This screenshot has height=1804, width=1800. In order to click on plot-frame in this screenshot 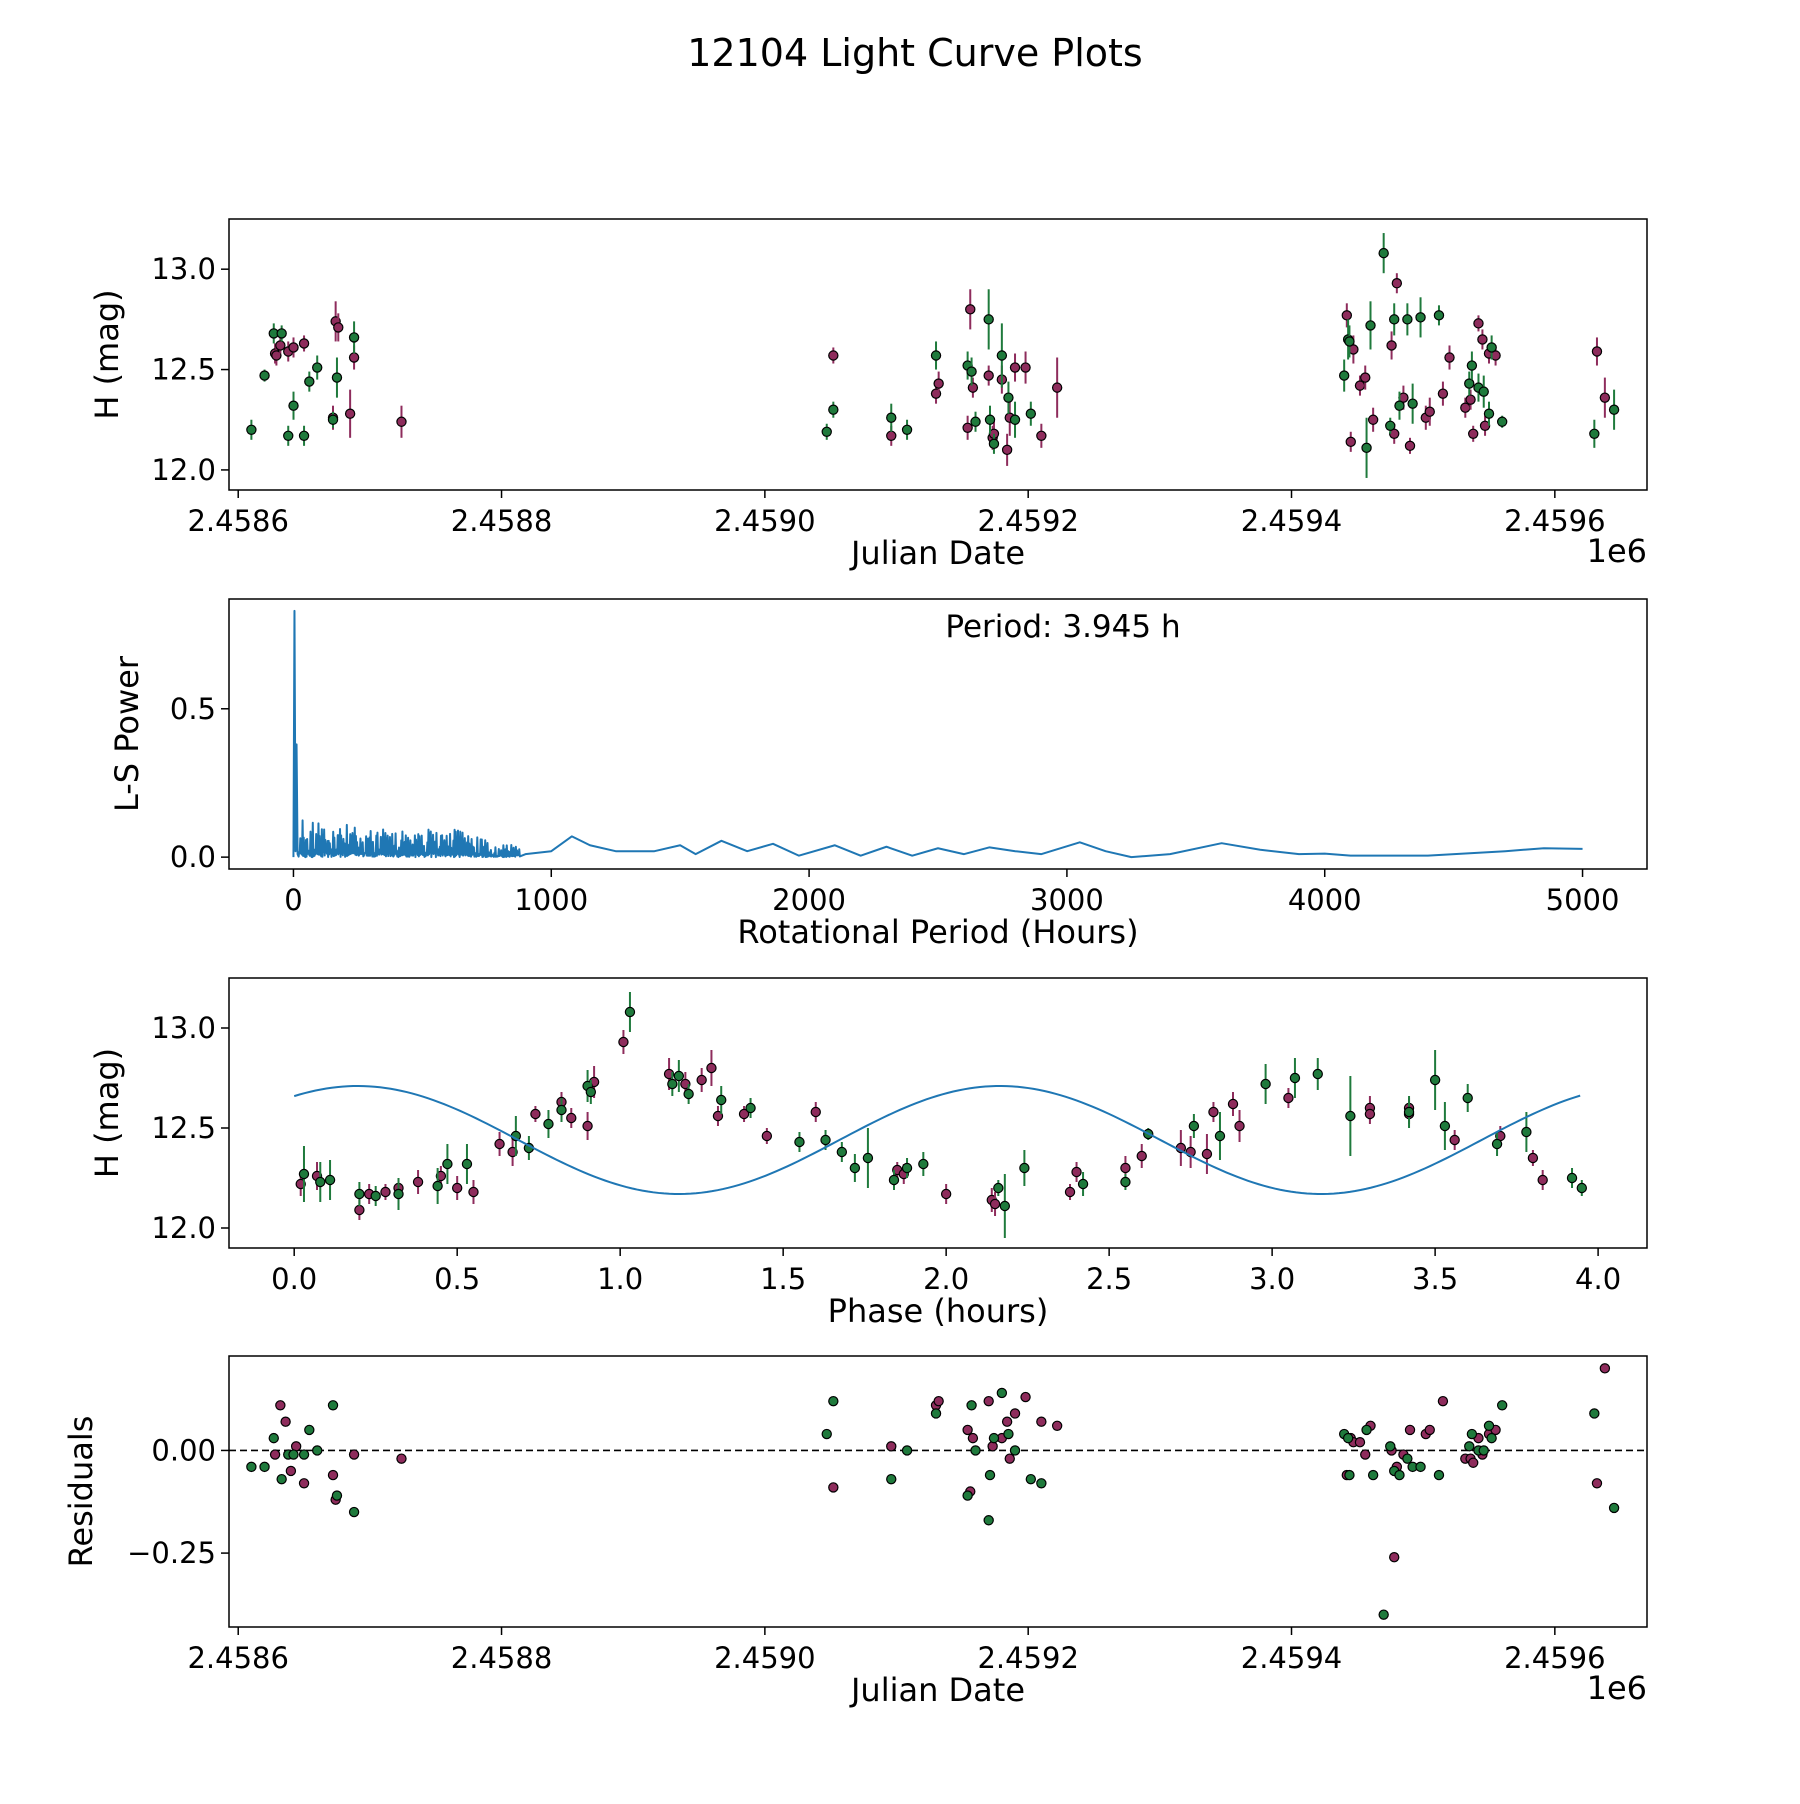, I will do `click(938, 354)`.